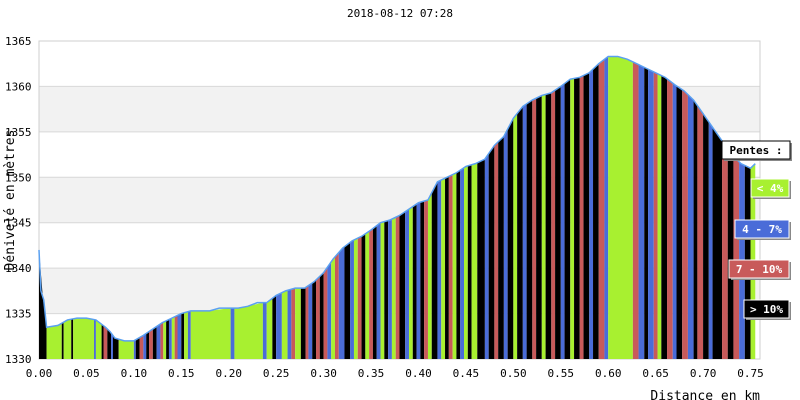  I want to click on legend-entry: 7 - 10%, so click(759, 269).